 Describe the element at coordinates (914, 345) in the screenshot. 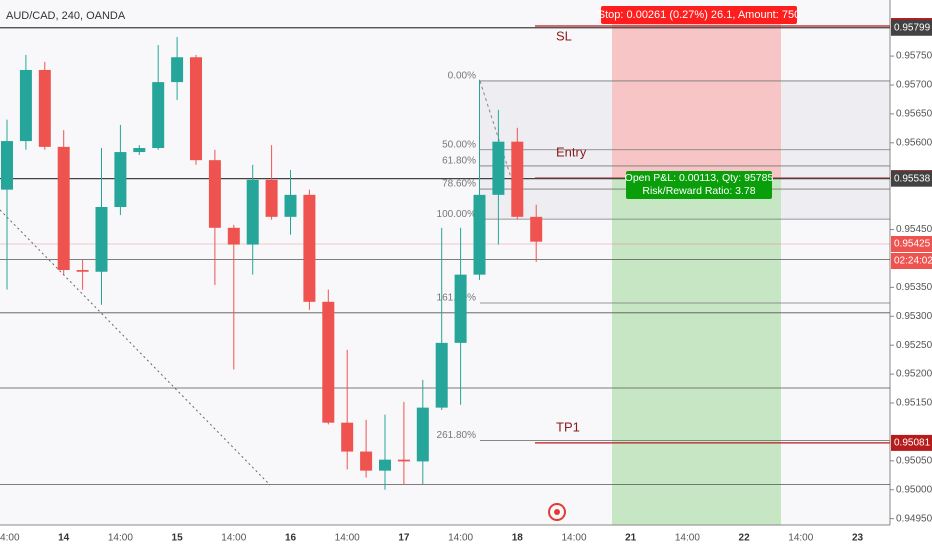

I see `y-tick-label: 0.95250` at that location.